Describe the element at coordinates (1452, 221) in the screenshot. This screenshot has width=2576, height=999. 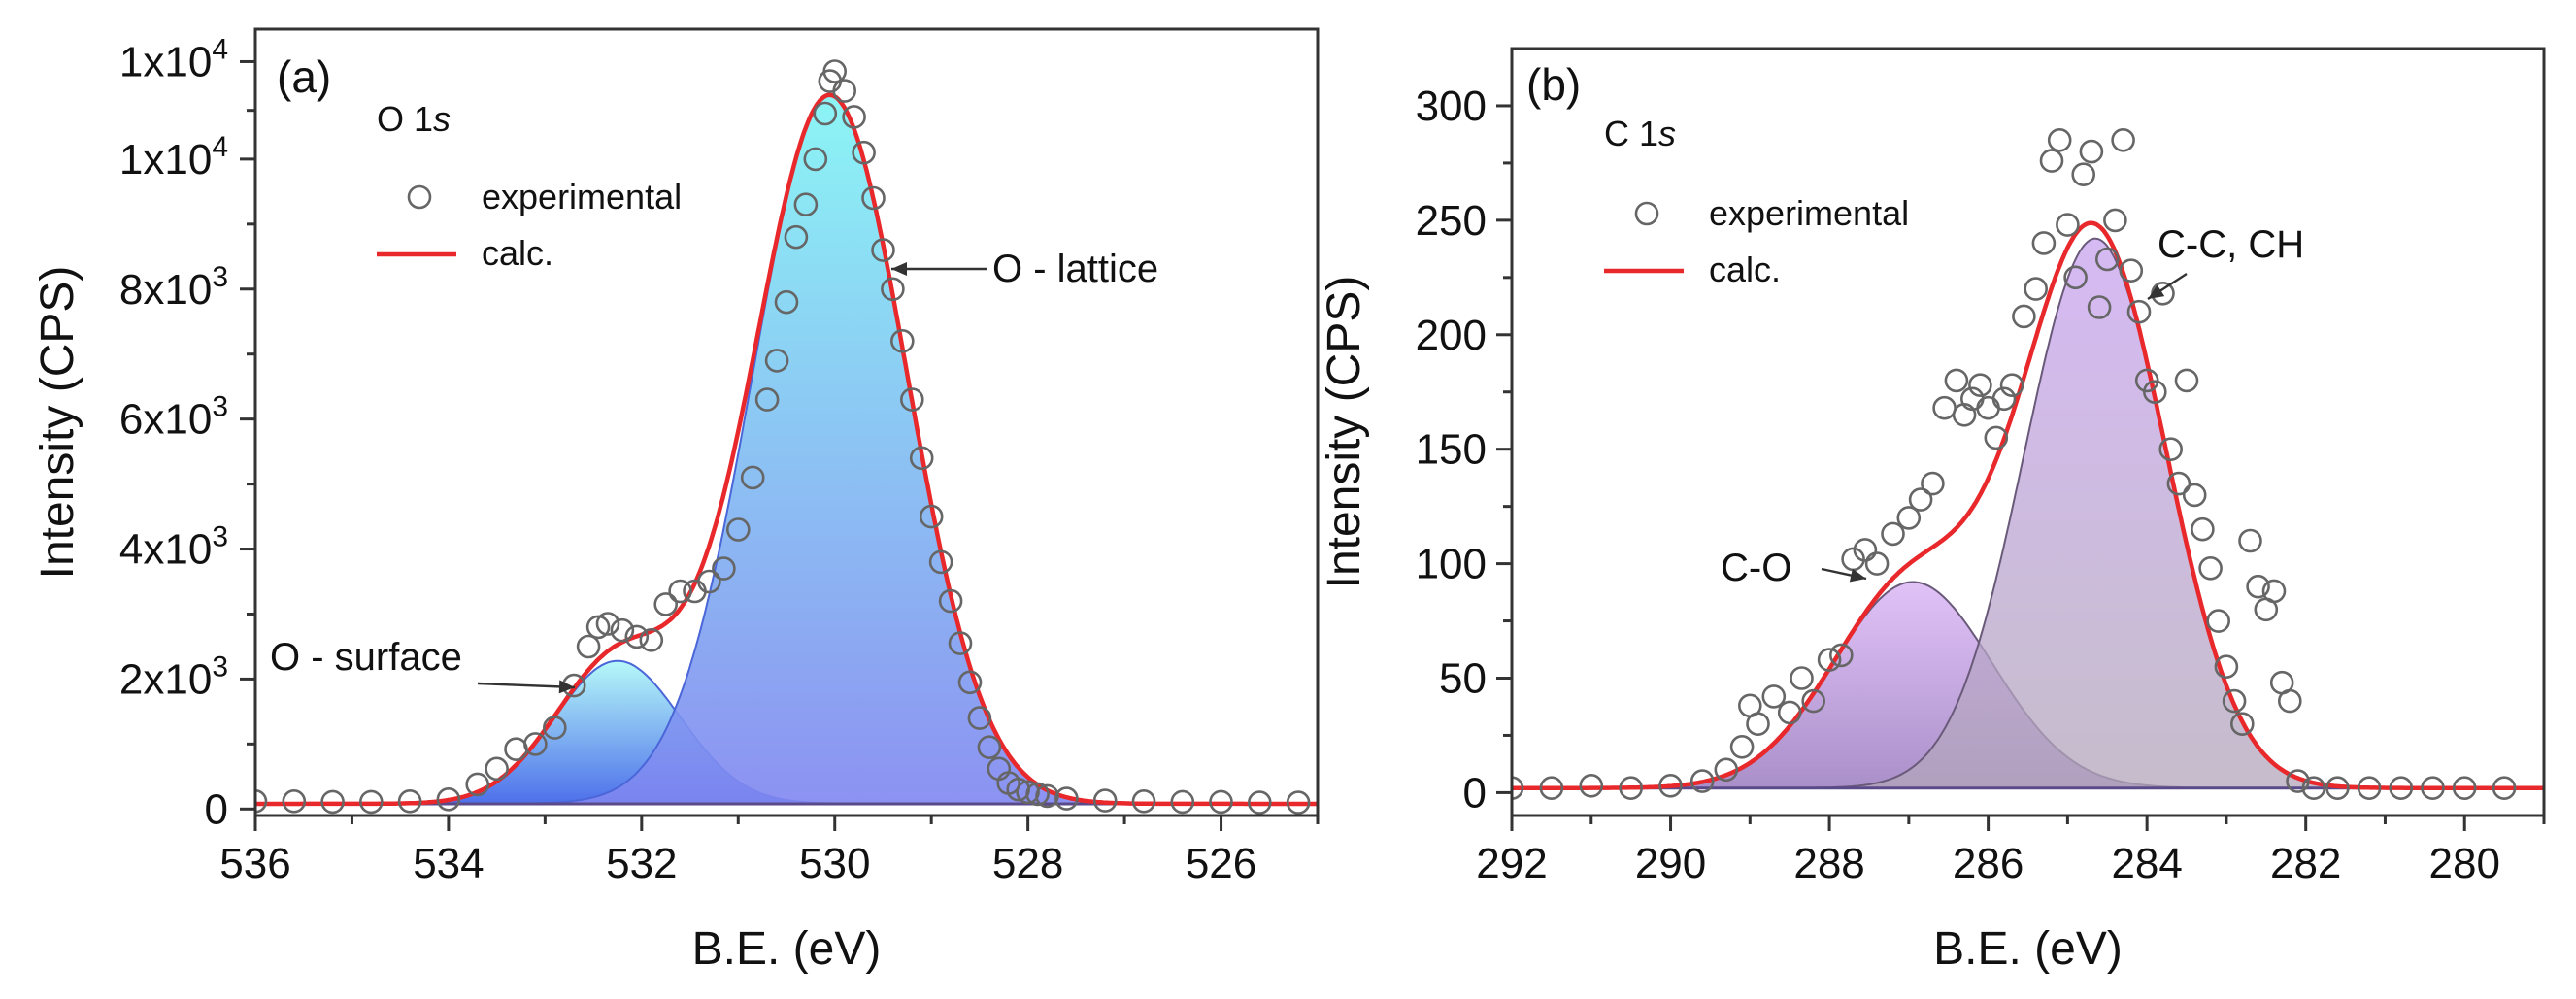
I see `y-tick-label: 250` at that location.